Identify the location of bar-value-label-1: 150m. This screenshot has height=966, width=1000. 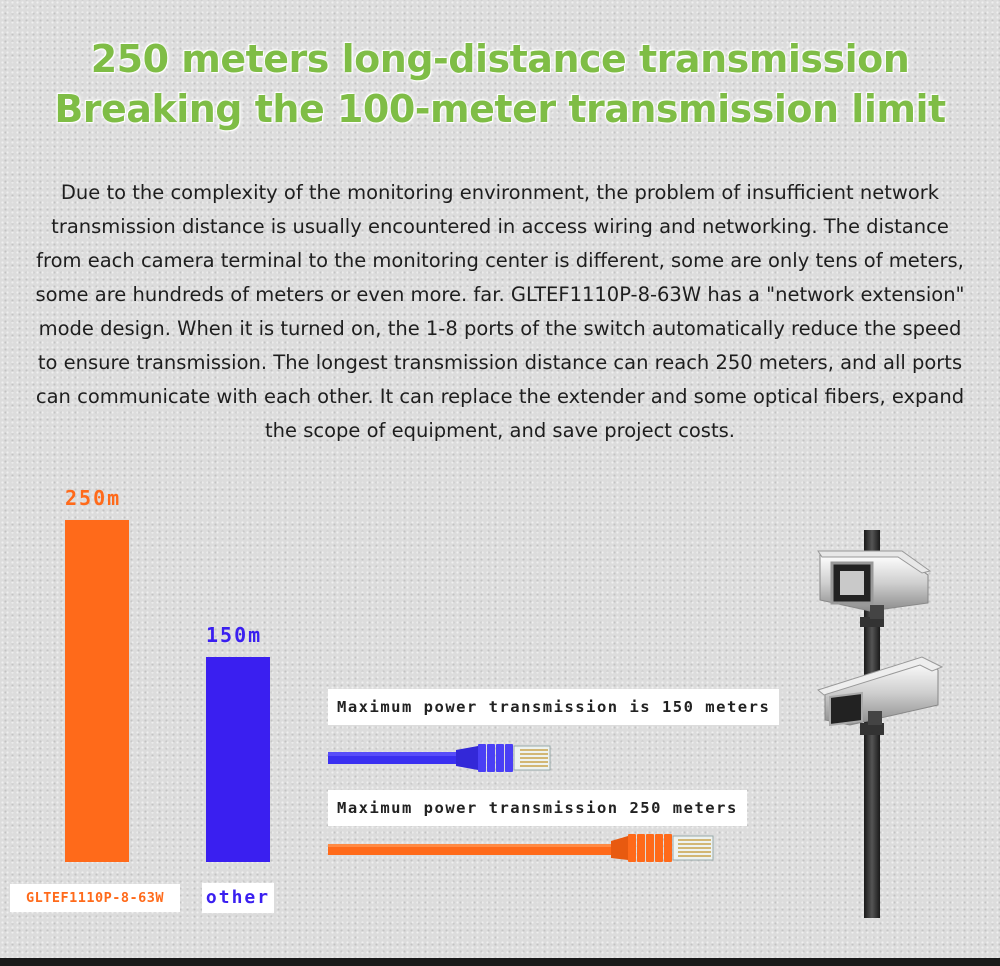
(234, 635).